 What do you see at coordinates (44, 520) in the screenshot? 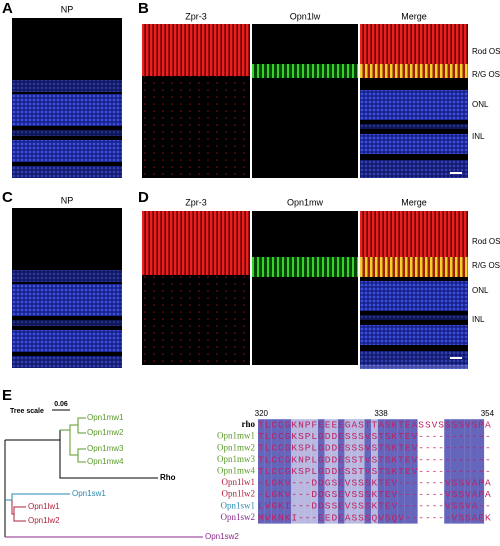
I see `tree-leaf: Opn1lw2` at bounding box center [44, 520].